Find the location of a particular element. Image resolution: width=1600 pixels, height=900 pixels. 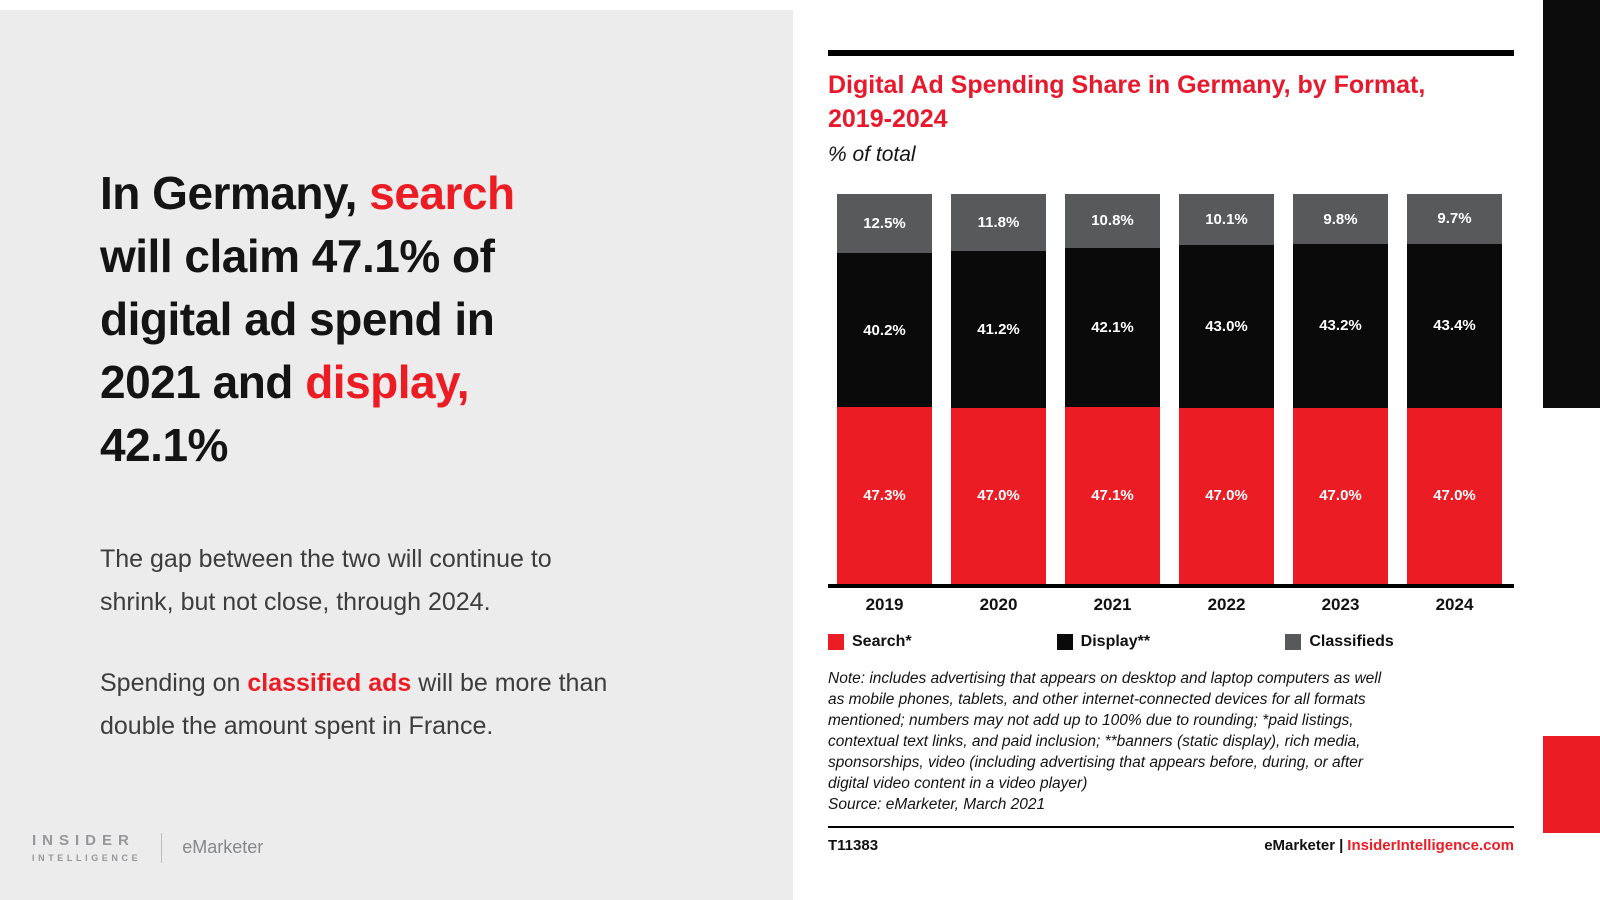

bar-value-label: 43.2% is located at coordinates (1340, 326).